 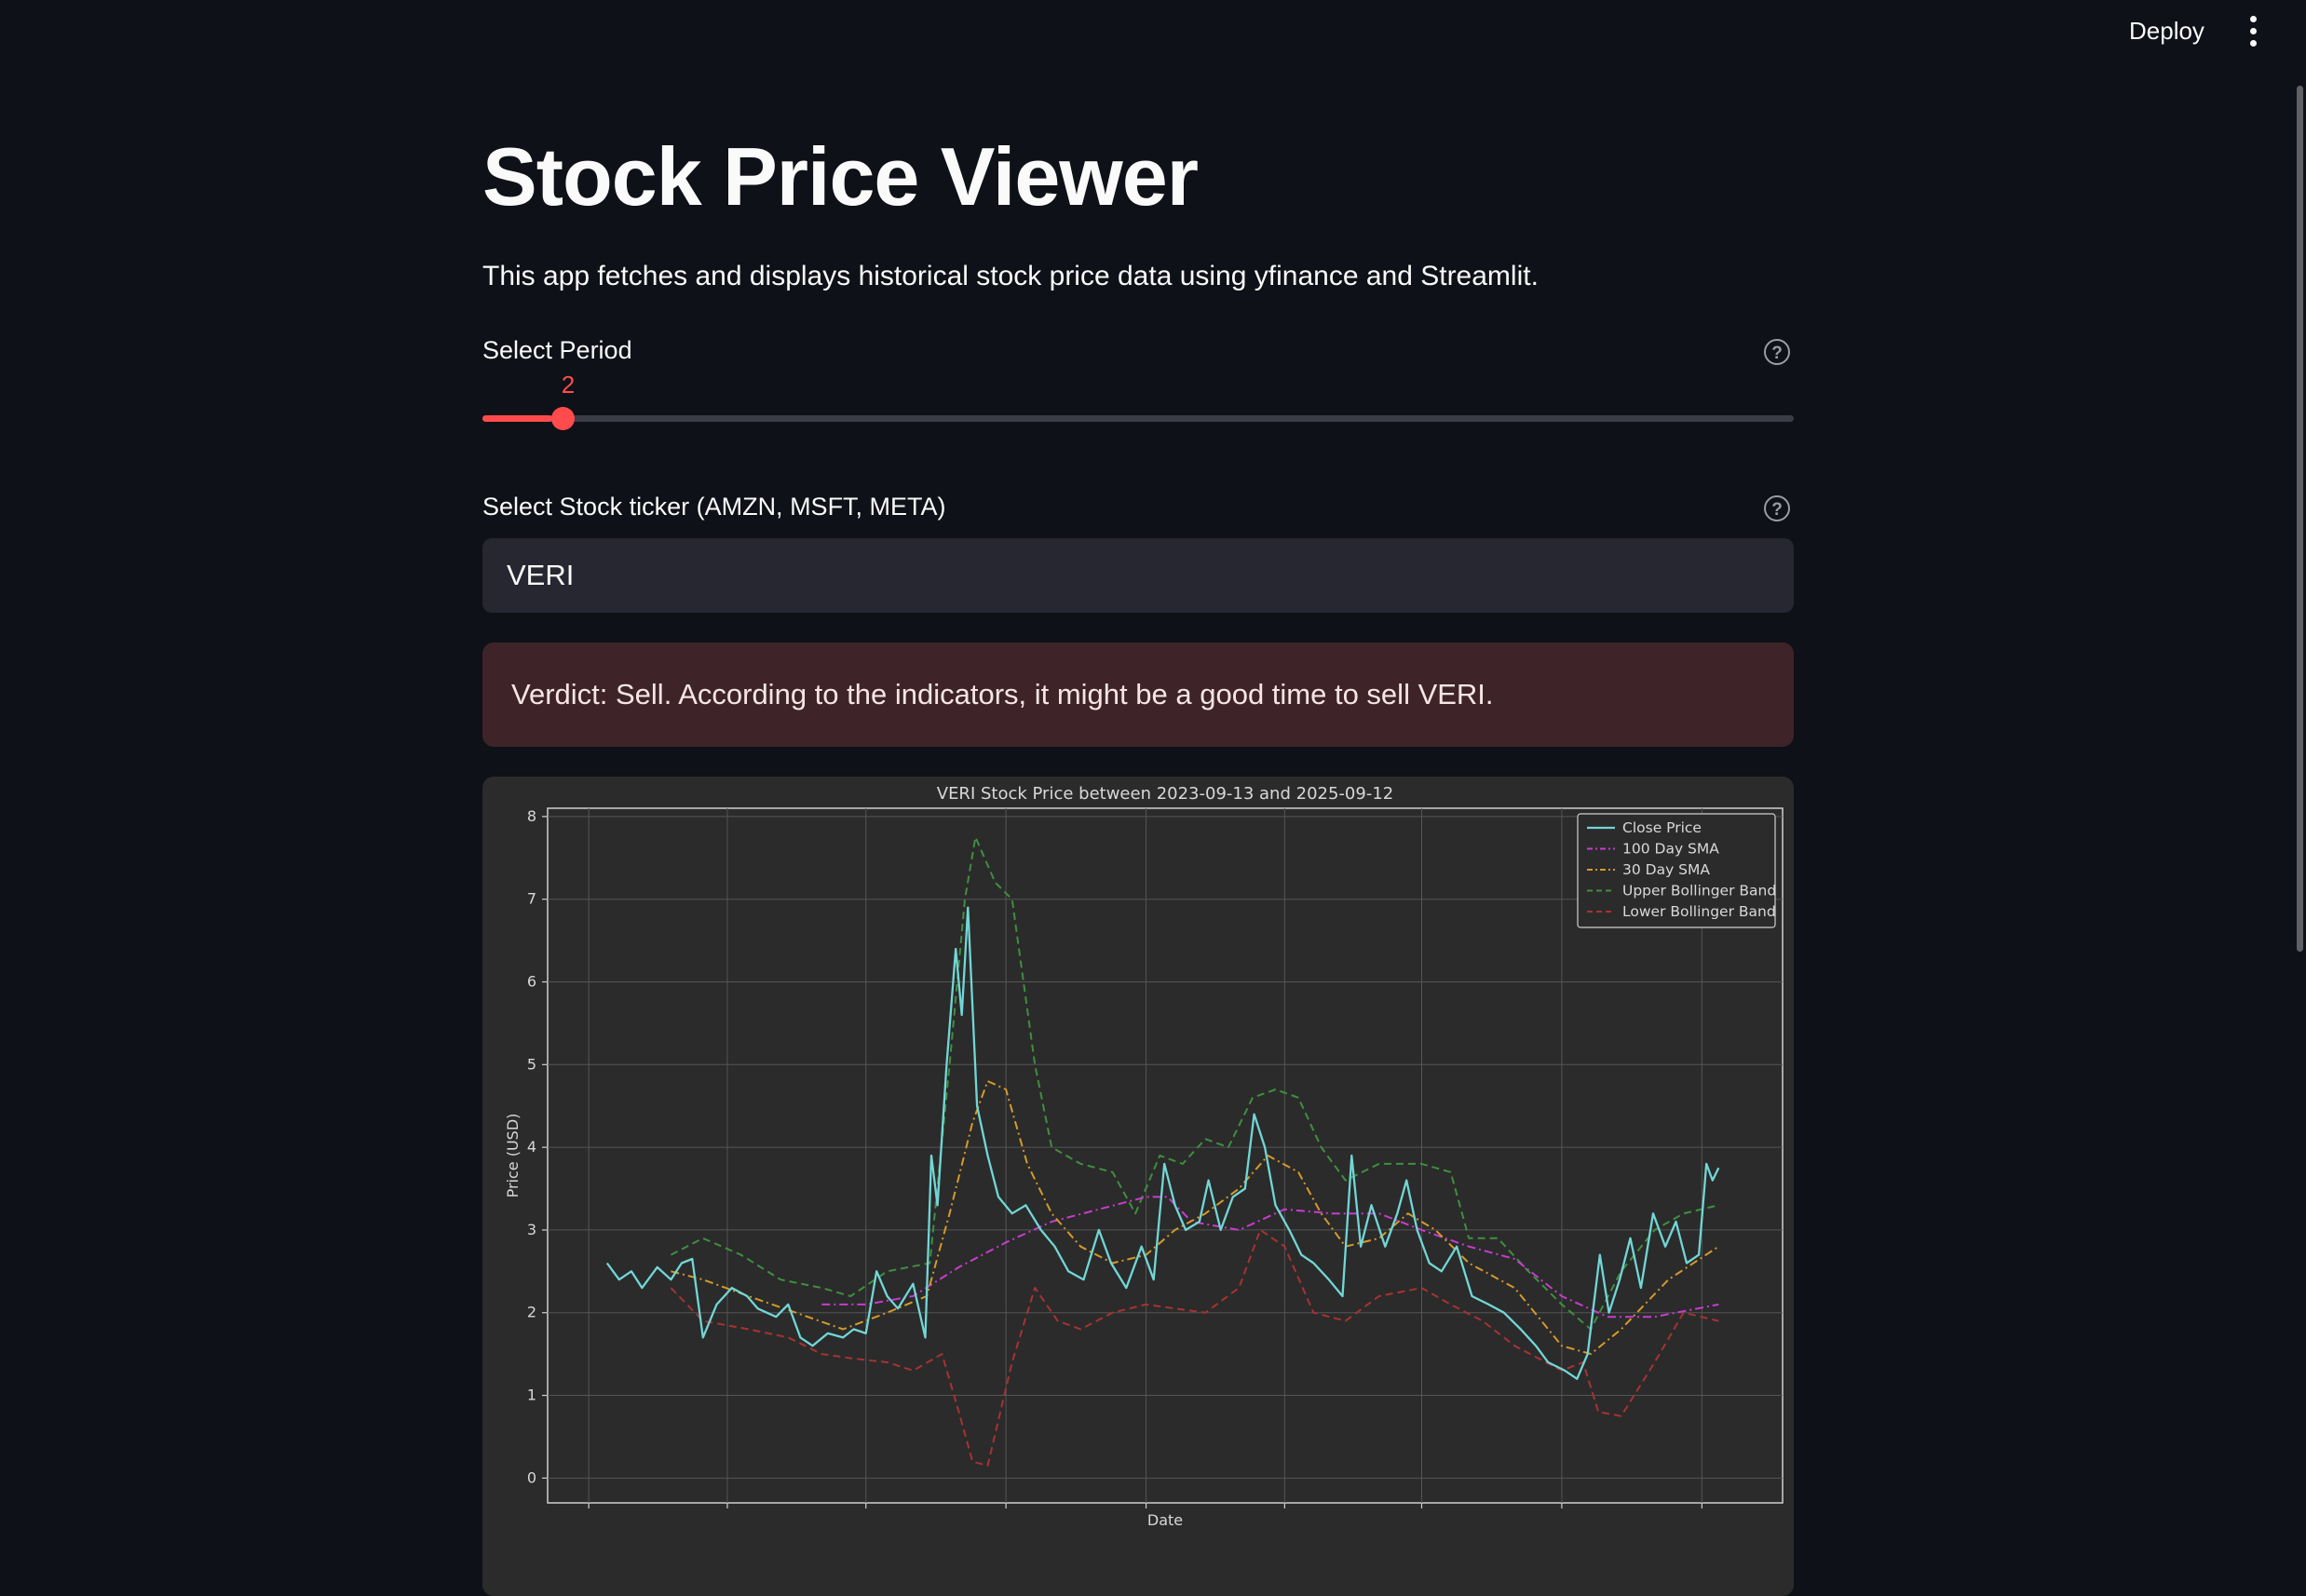 I want to click on y-tick-label: 8, so click(x=531, y=816).